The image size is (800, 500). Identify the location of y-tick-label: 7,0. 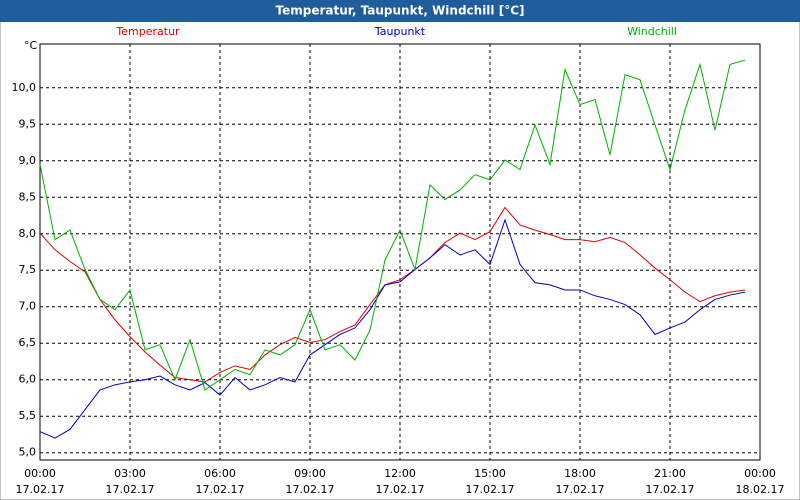
(28, 306).